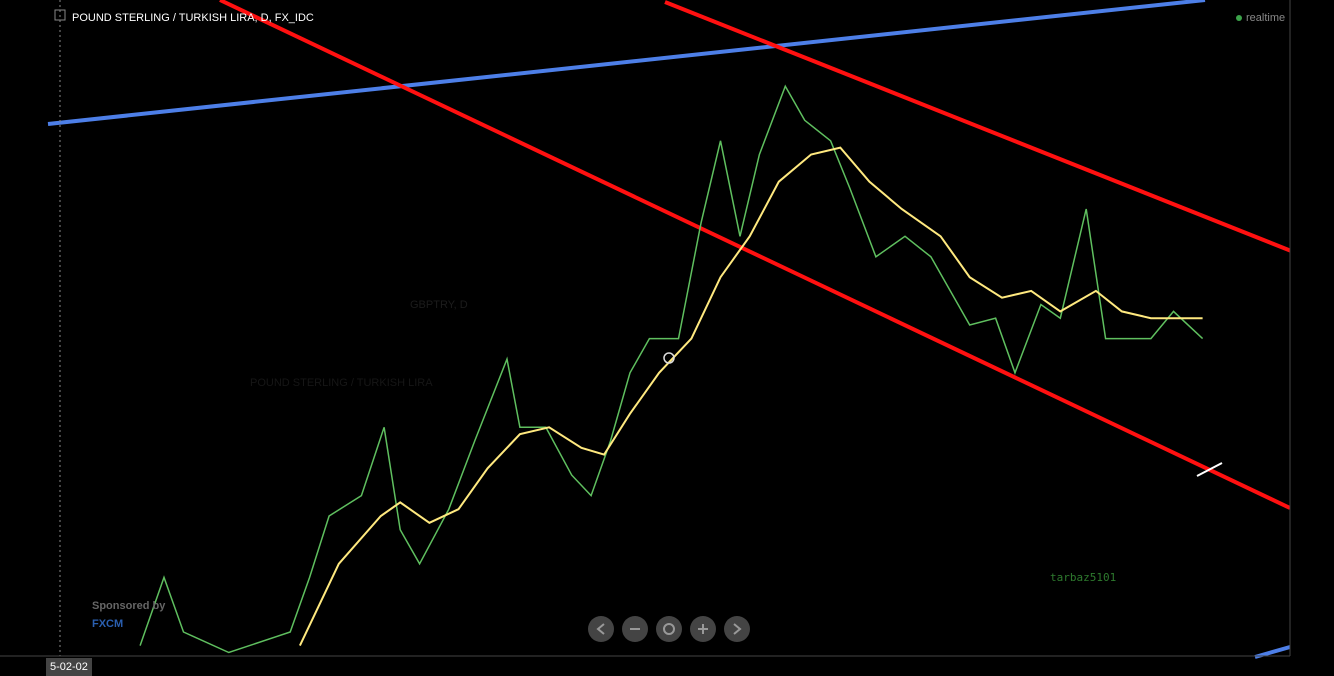 This screenshot has height=676, width=1334. Describe the element at coordinates (193, 18) in the screenshot. I see `chart-title: POUND STERLING / TURKISH LIRA, D, FX_IDC` at that location.